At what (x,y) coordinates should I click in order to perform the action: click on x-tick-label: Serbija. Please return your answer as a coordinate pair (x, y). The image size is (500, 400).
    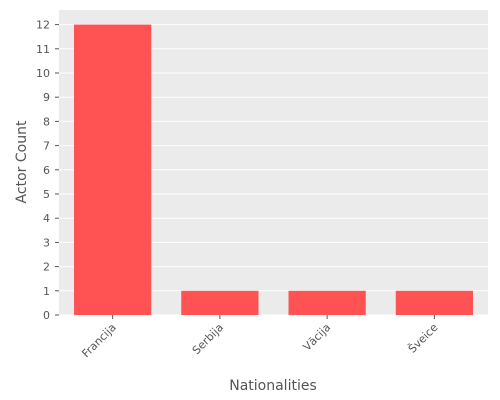
    Looking at the image, I should click on (208, 339).